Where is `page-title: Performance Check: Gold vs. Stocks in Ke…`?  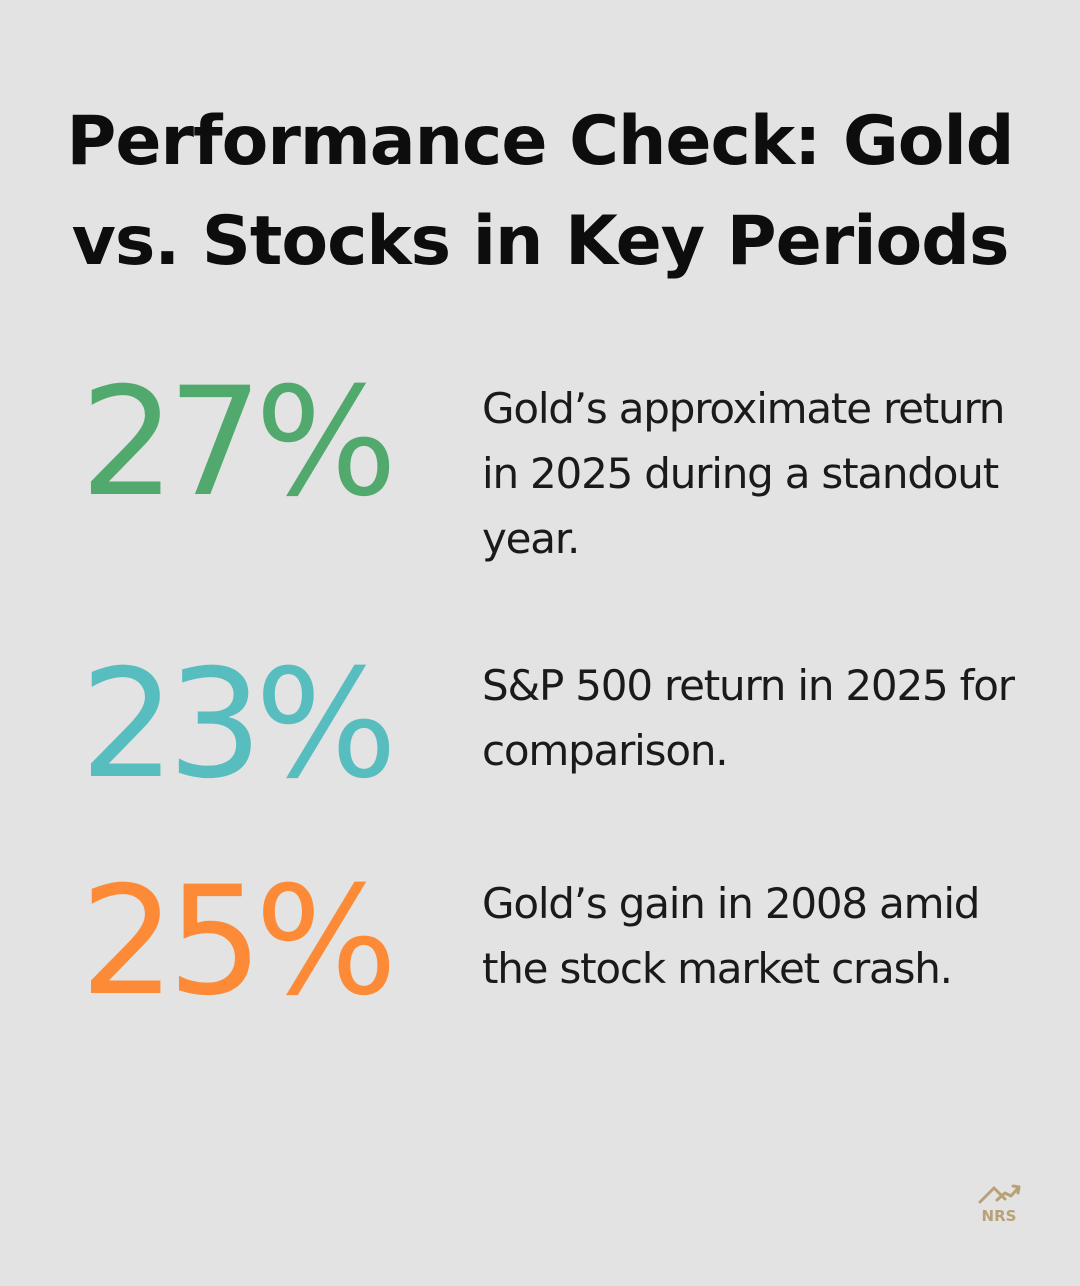 page-title: Performance Check: Gold vs. Stocks in Ke… is located at coordinates (540, 191).